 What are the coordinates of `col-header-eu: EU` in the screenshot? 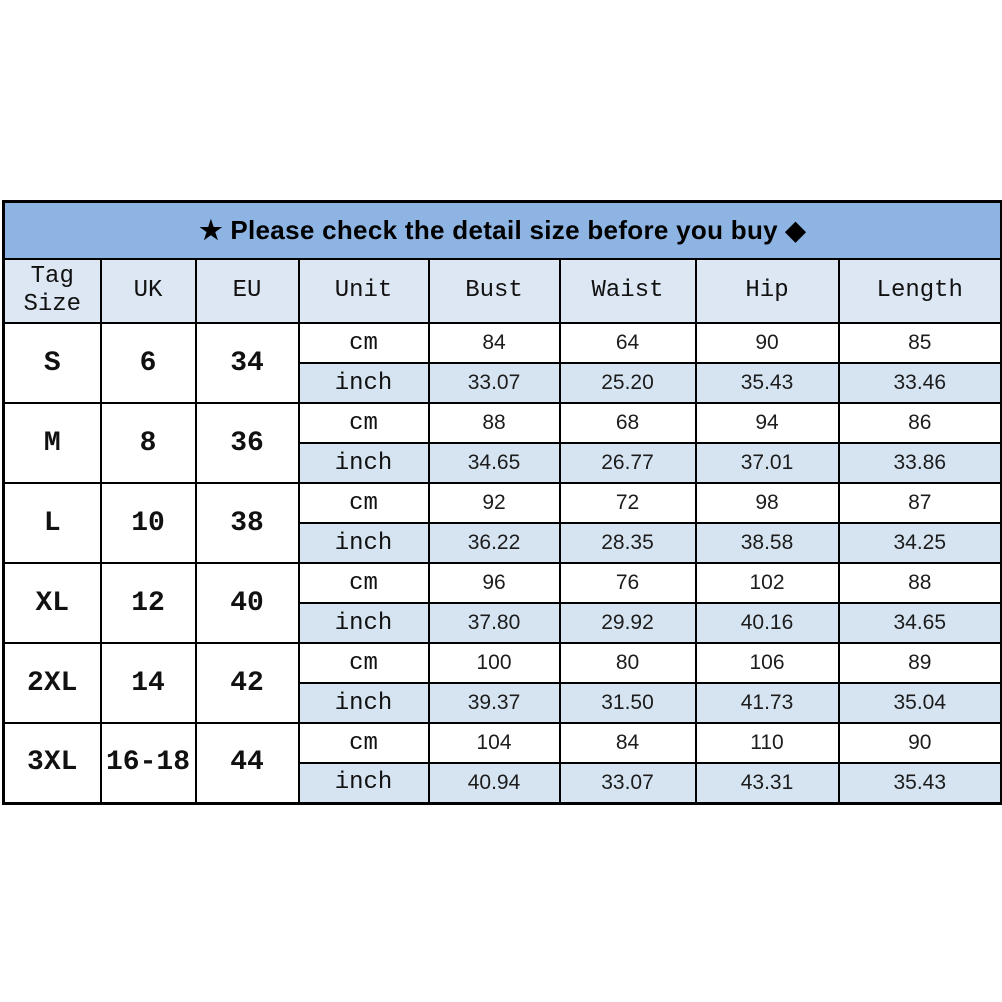 It's located at (247, 291).